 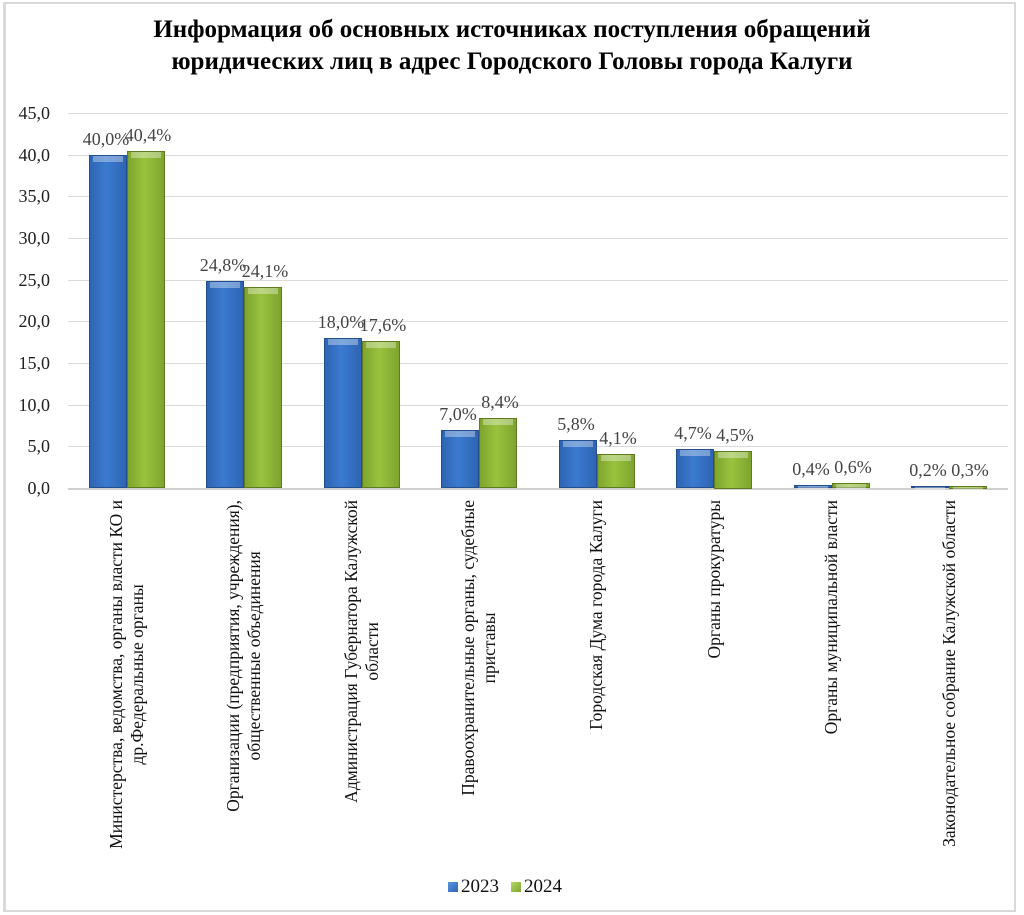 I want to click on data-label: 4,1%, so click(x=618, y=438).